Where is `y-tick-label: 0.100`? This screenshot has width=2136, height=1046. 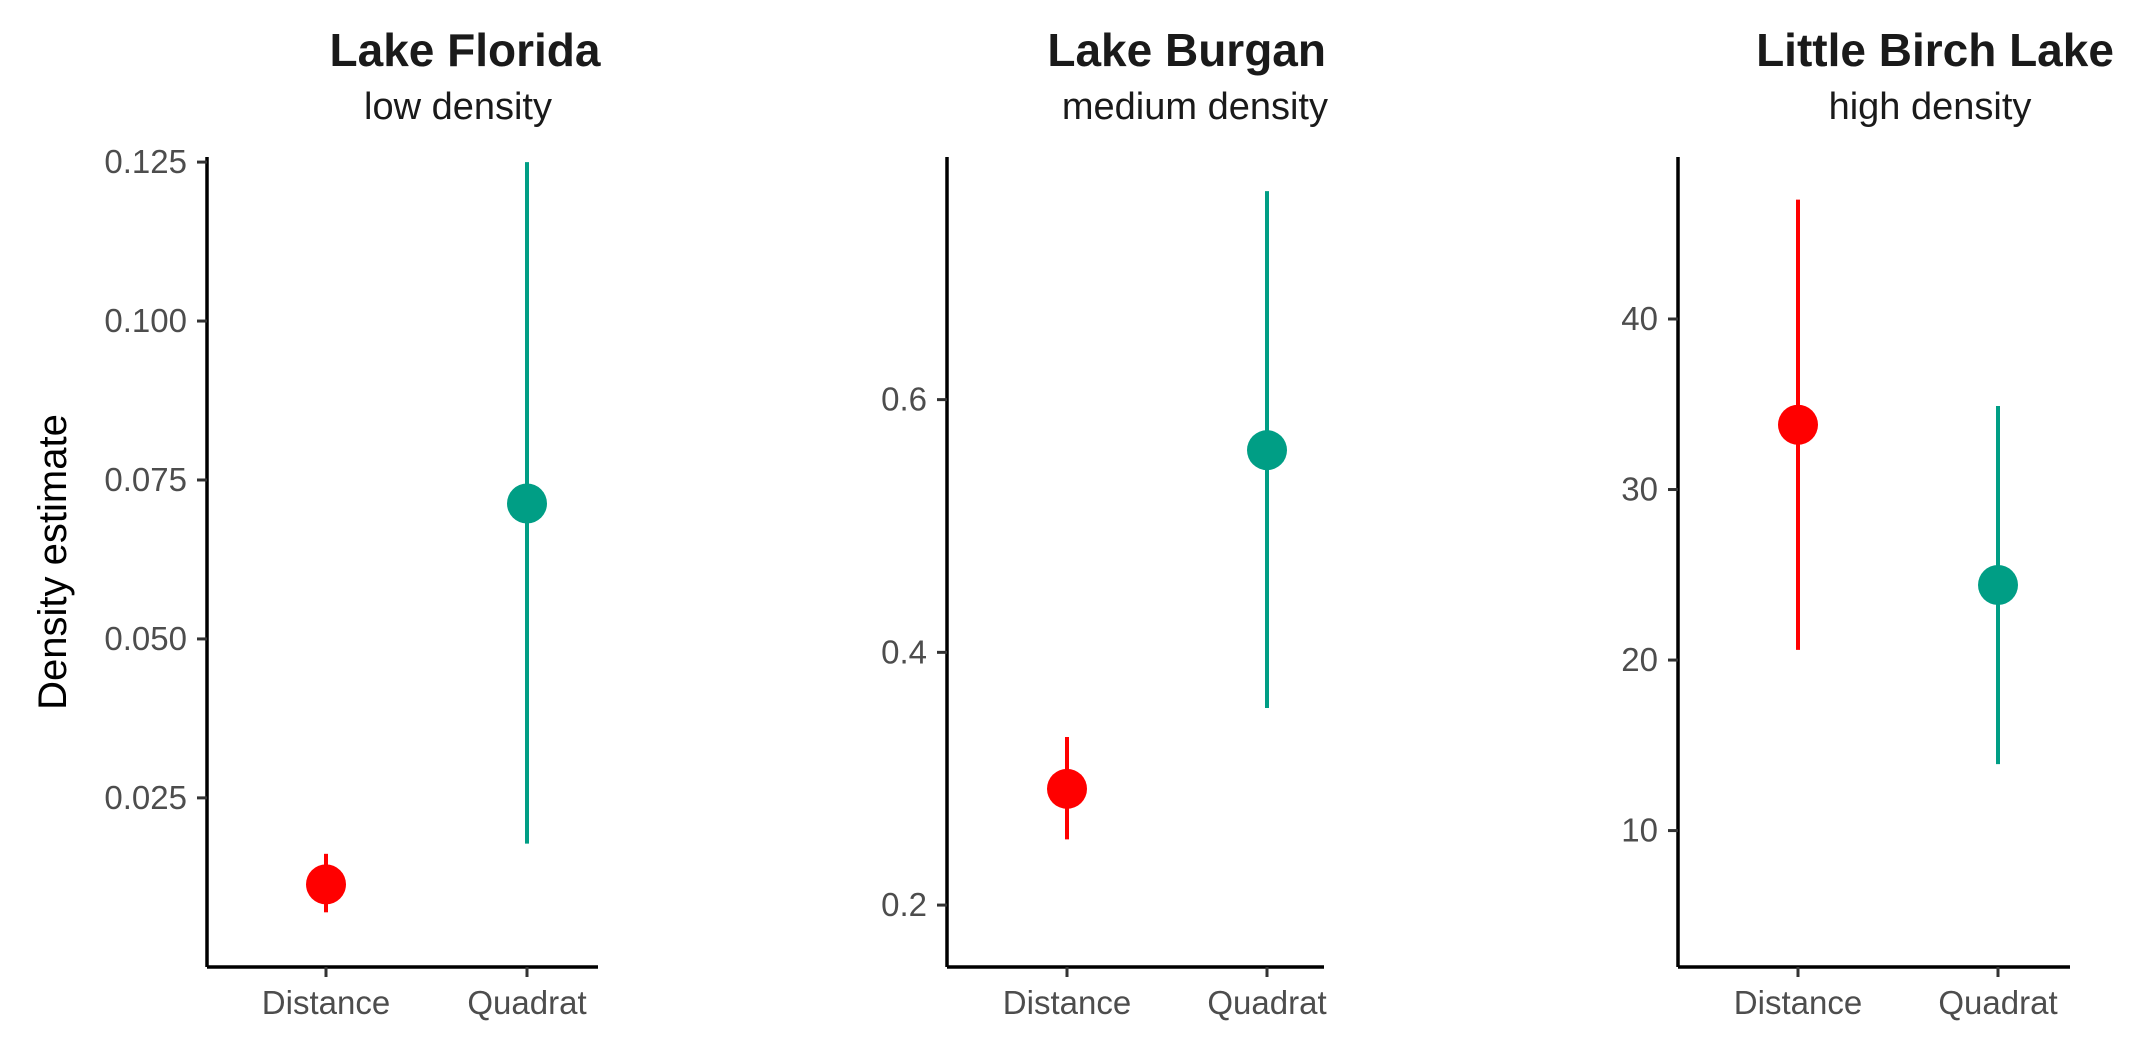
y-tick-label: 0.100 is located at coordinates (145, 320).